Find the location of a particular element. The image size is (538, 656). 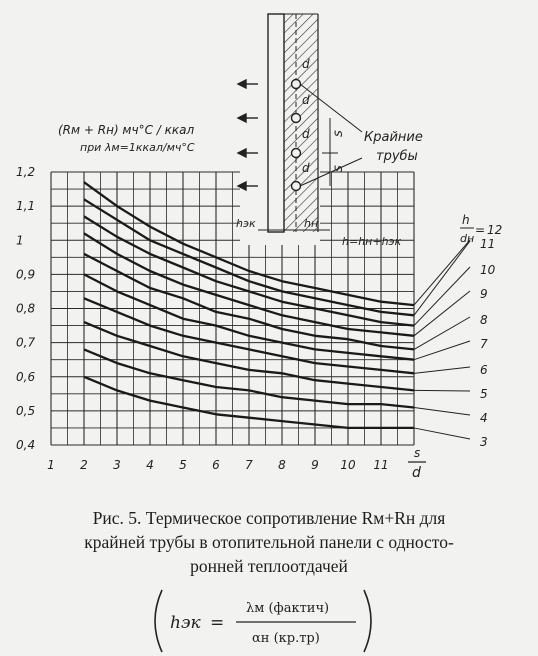

series-label: 4 is located at coordinates (484, 418).